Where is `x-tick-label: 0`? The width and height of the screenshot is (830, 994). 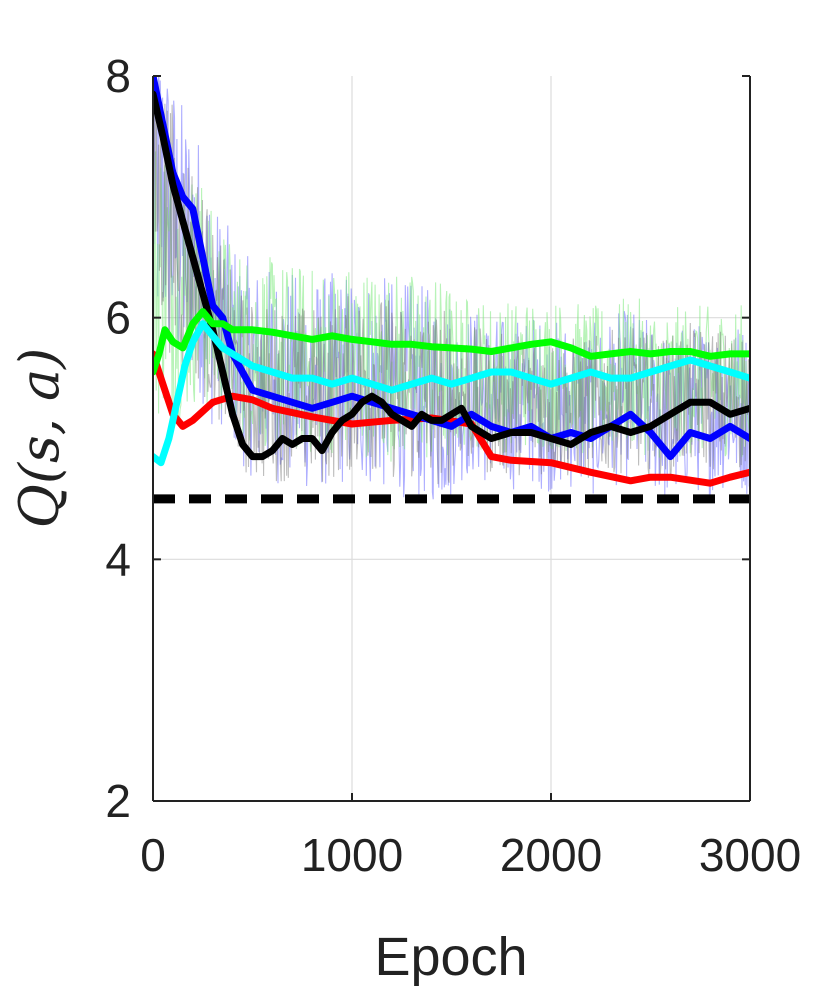 x-tick-label: 0 is located at coordinates (153, 855).